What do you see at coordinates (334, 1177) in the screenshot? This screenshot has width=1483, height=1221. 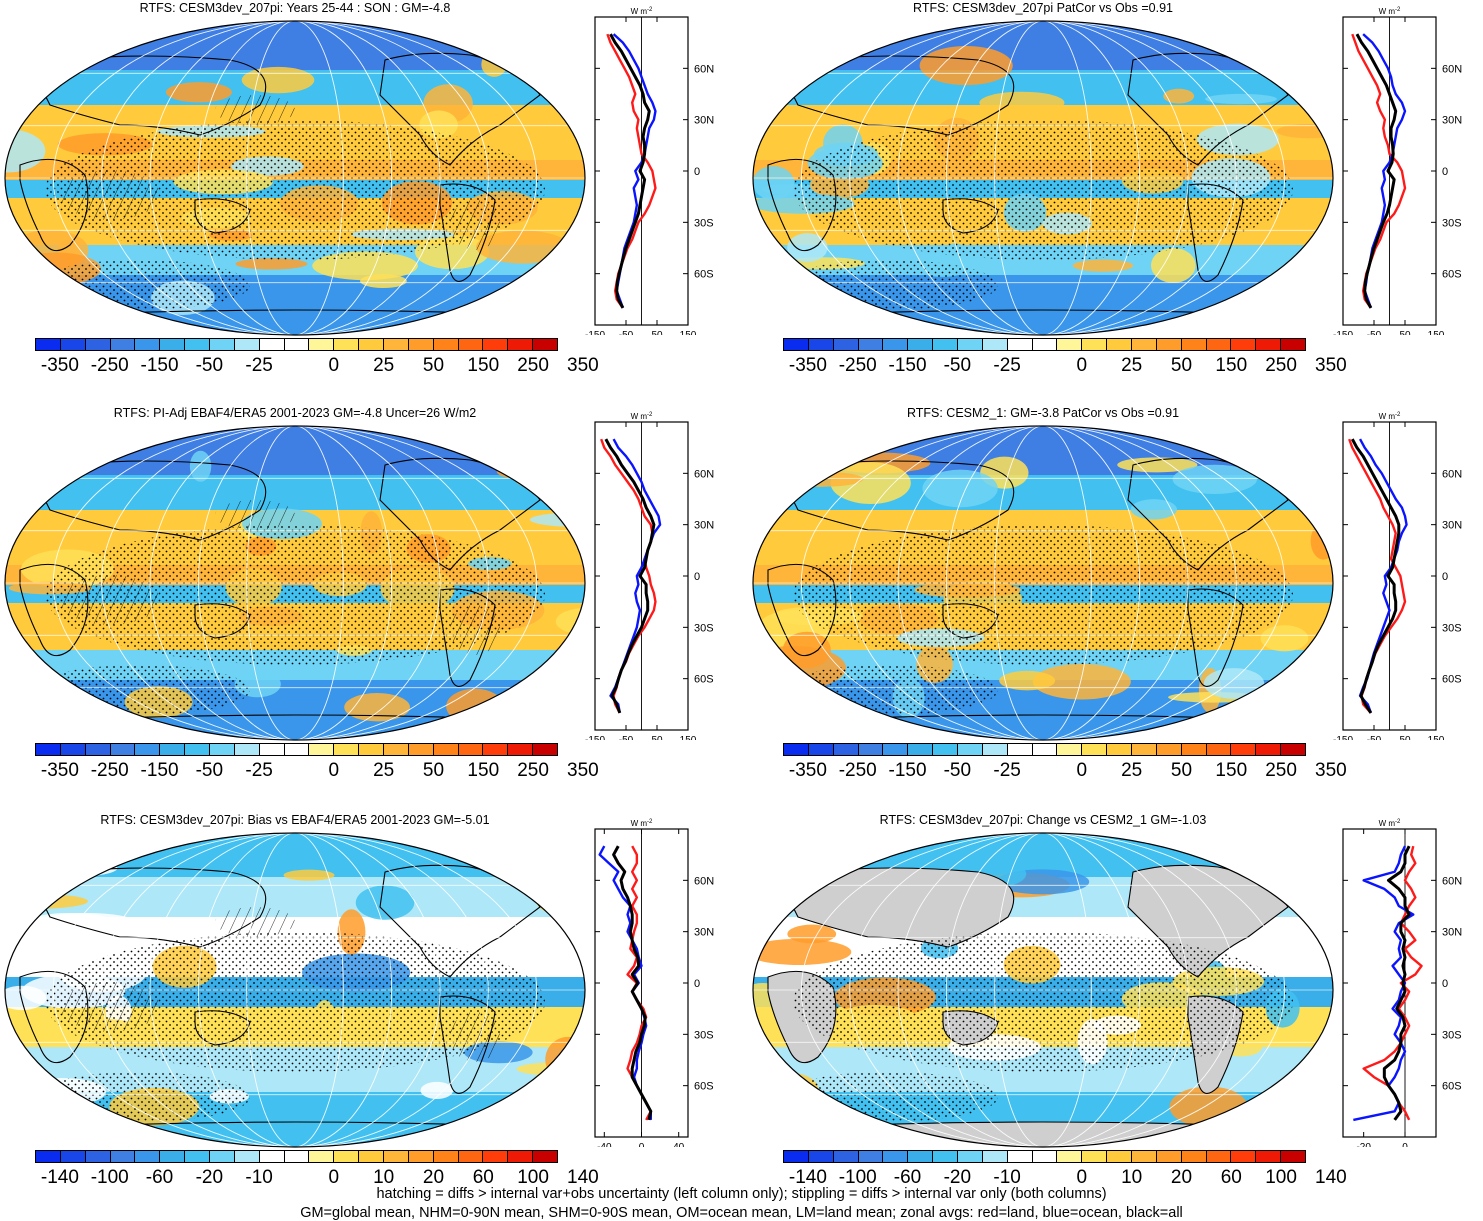 I see `colorbar-tick-label: 0` at bounding box center [334, 1177].